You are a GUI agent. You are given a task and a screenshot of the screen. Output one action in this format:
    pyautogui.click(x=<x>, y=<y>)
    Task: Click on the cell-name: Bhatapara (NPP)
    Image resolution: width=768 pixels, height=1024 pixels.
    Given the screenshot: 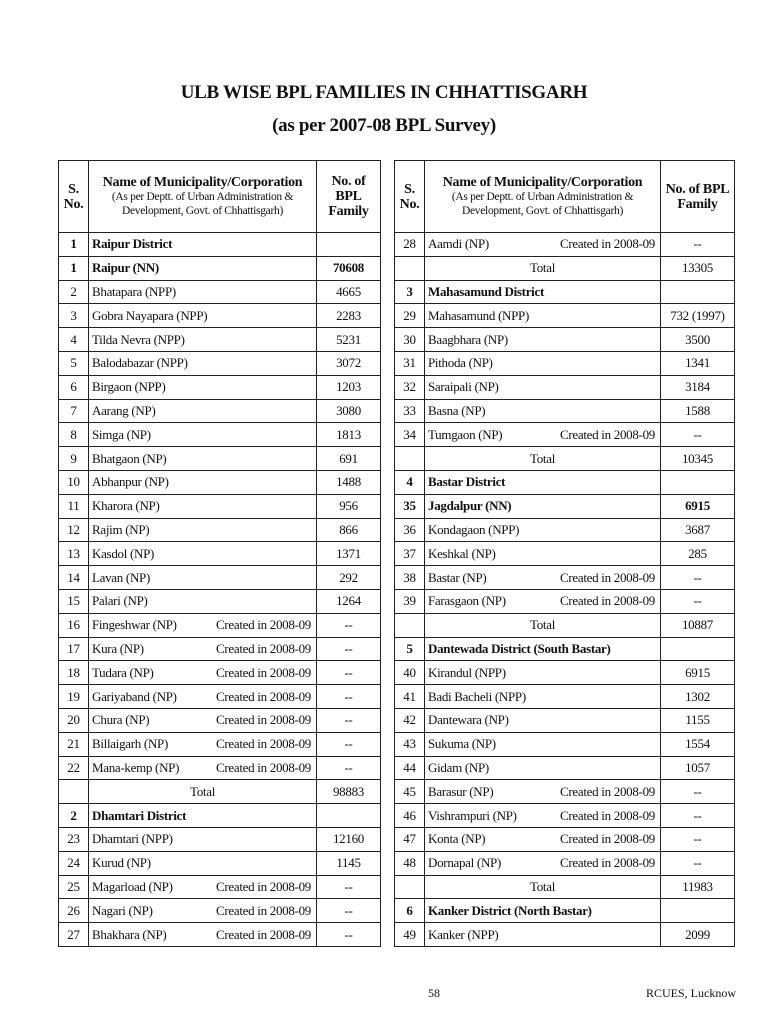 What is the action you would take?
    pyautogui.click(x=202, y=292)
    